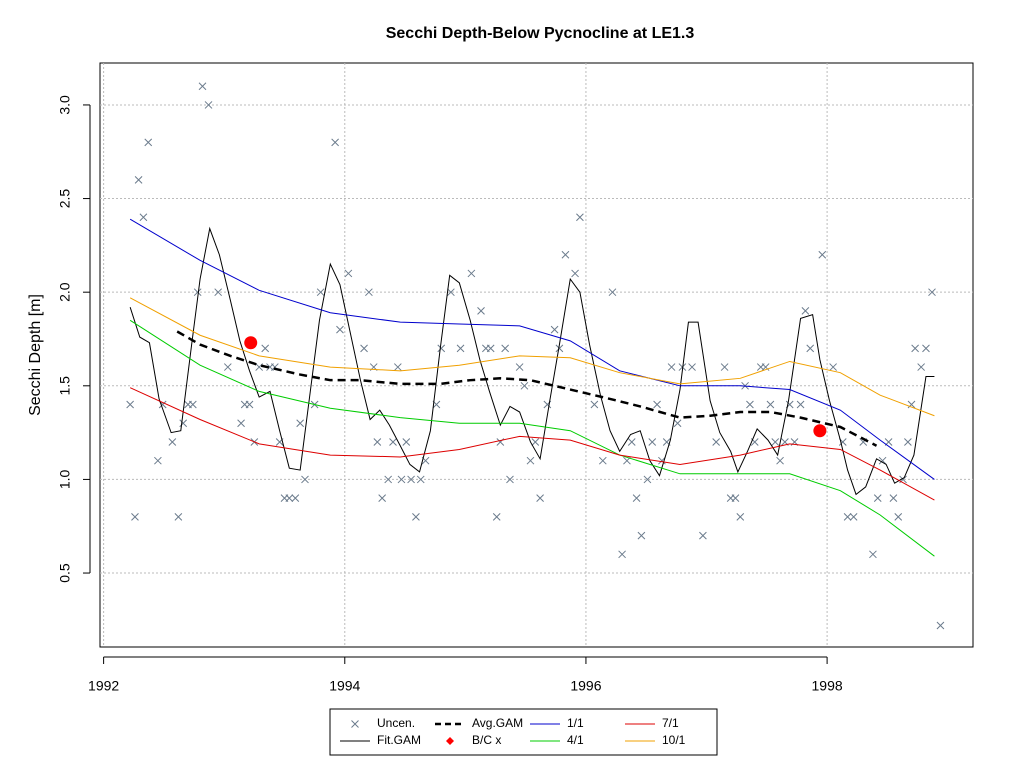 This screenshot has height=768, width=1024. Describe the element at coordinates (674, 740) in the screenshot. I see `legend-label: 10/1` at that location.